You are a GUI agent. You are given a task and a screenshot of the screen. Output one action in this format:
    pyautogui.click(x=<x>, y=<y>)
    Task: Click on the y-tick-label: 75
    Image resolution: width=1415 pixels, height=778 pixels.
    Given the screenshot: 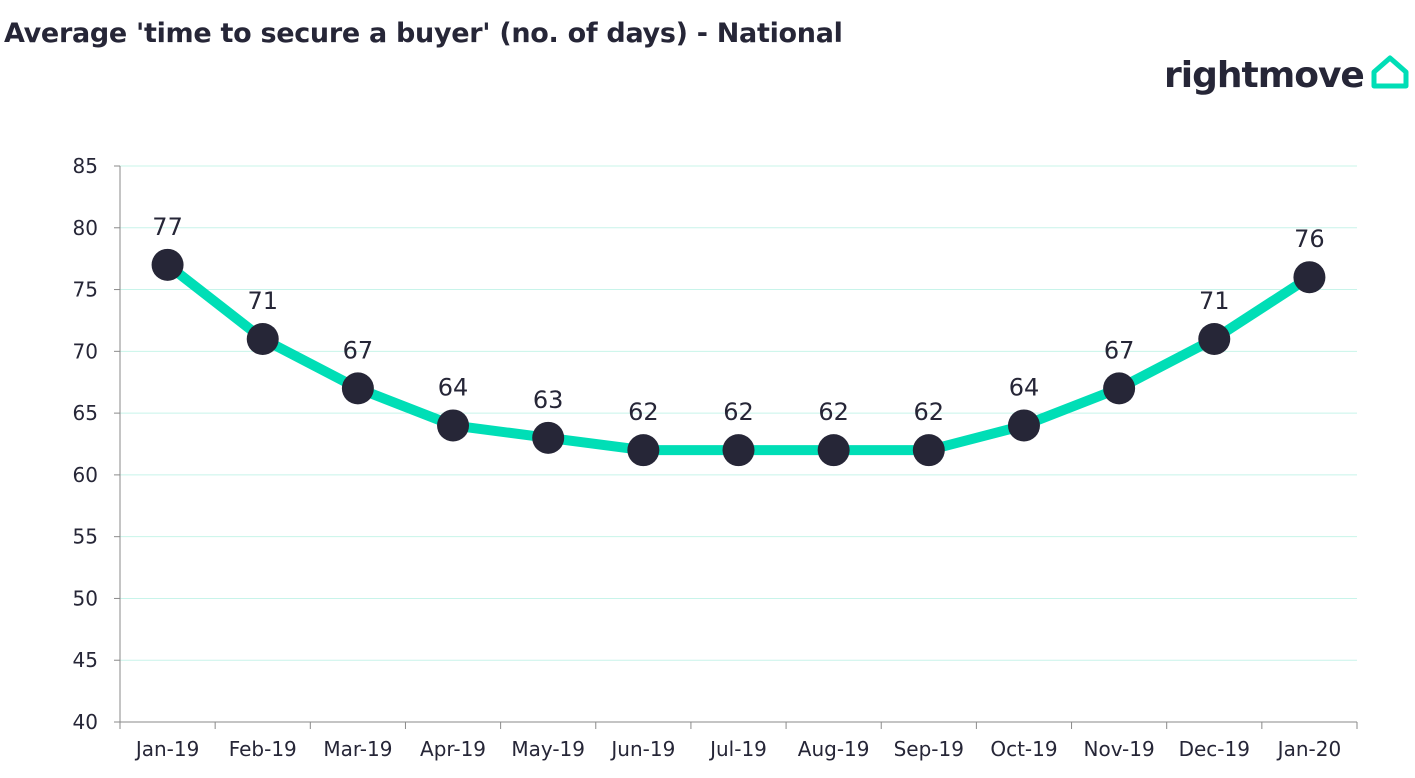 What is the action you would take?
    pyautogui.click(x=85, y=290)
    